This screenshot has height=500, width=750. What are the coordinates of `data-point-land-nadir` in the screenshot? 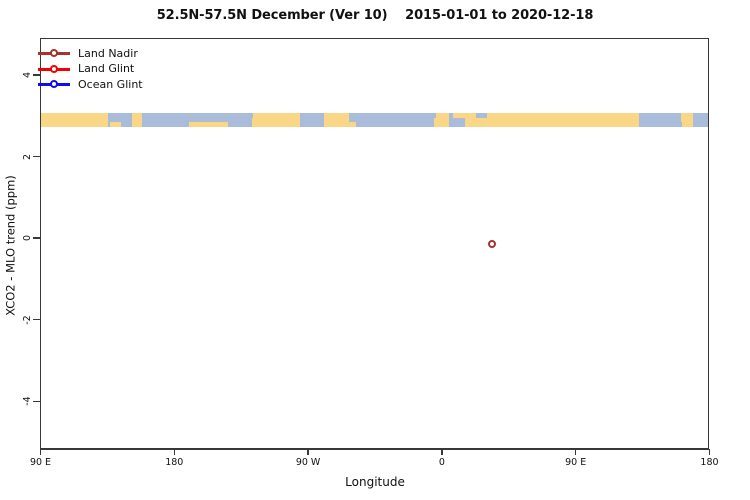 It's located at (492, 244).